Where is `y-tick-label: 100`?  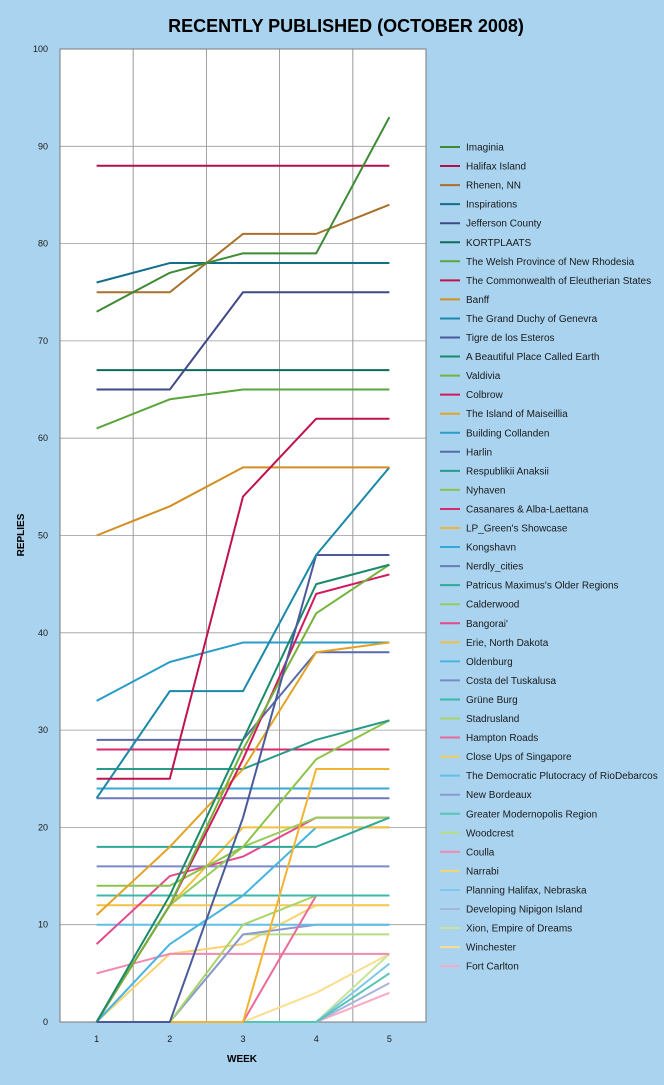 y-tick-label: 100 is located at coordinates (40, 49).